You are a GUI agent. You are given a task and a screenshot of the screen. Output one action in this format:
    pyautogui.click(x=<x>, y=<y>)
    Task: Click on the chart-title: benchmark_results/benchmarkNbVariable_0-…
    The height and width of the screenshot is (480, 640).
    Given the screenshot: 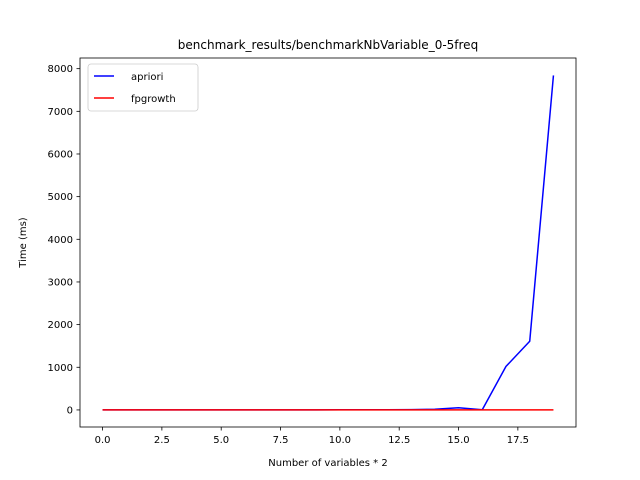 What is the action you would take?
    pyautogui.click(x=328, y=45)
    